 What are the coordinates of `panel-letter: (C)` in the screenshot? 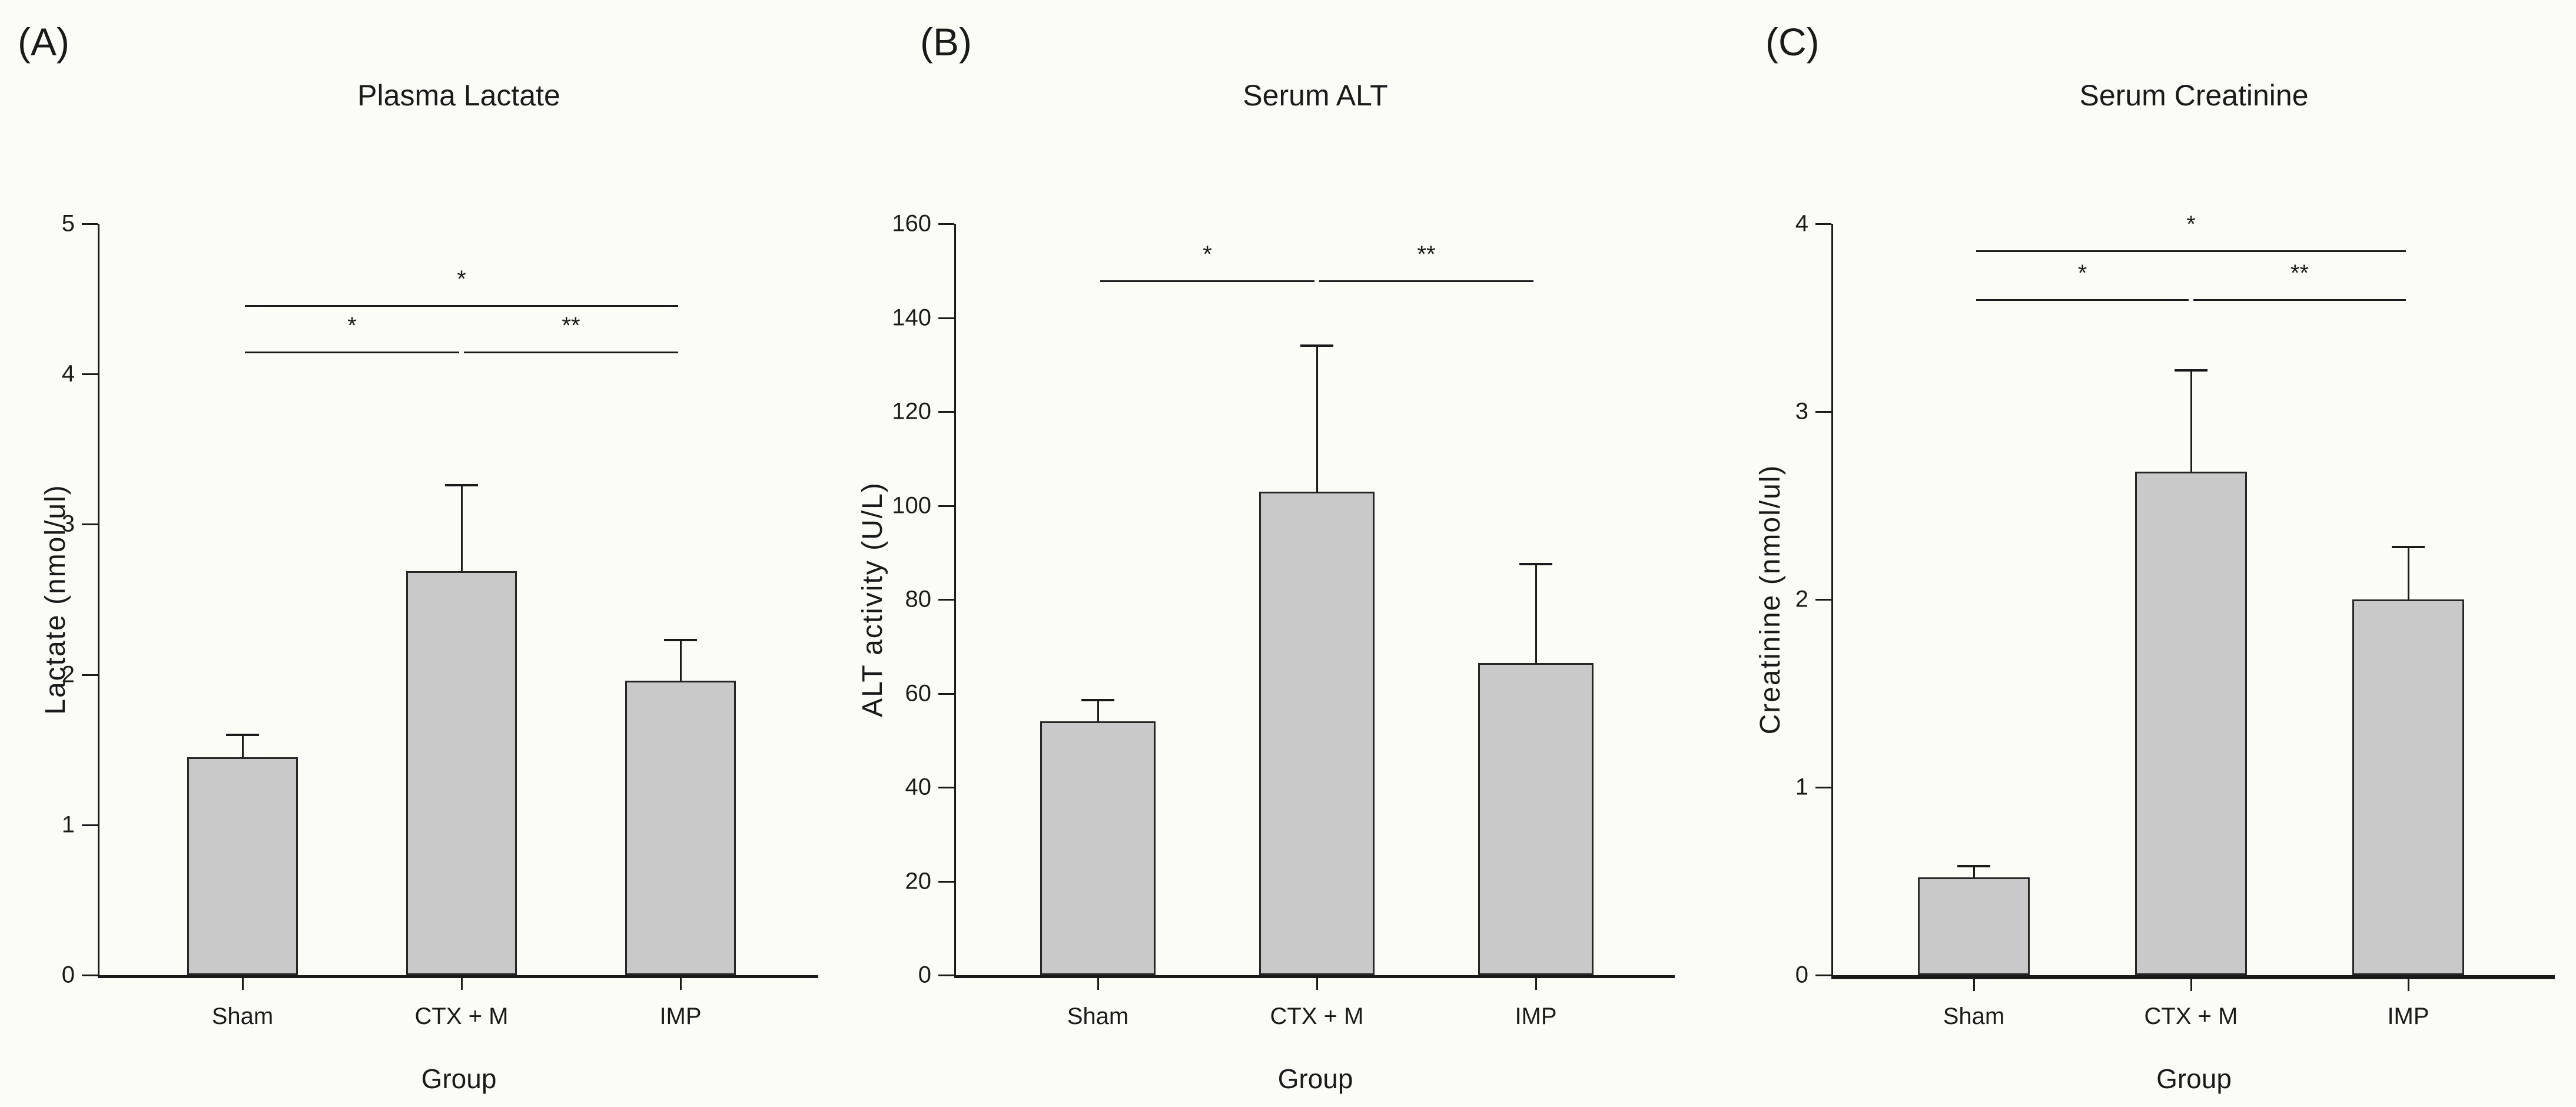 It's located at (1792, 42).